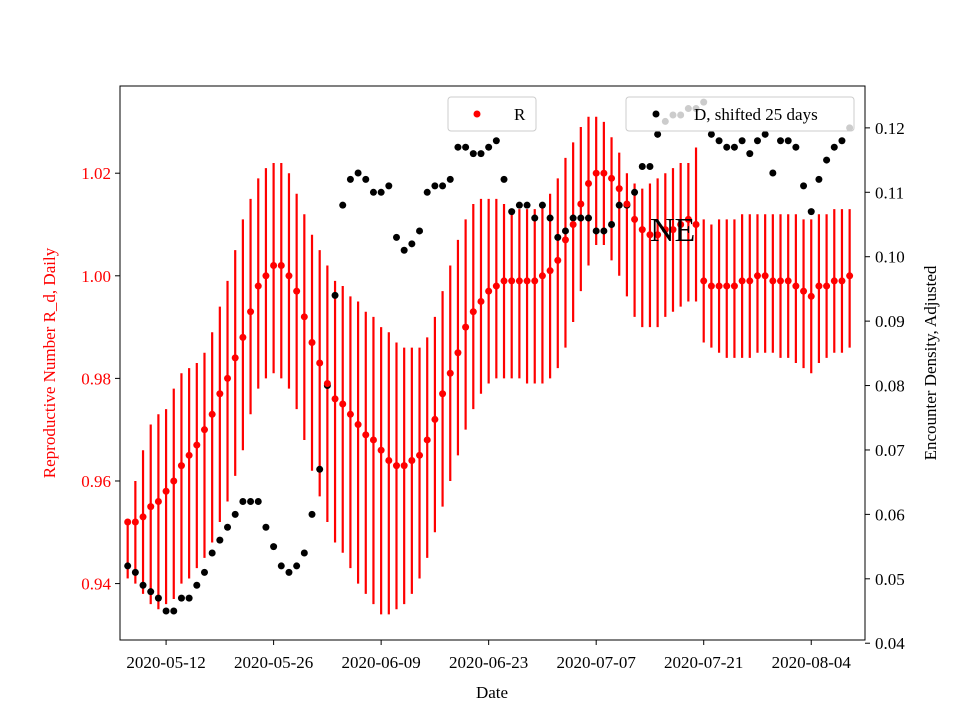  What do you see at coordinates (96, 378) in the screenshot?
I see `left-tick-label: 0.98` at bounding box center [96, 378].